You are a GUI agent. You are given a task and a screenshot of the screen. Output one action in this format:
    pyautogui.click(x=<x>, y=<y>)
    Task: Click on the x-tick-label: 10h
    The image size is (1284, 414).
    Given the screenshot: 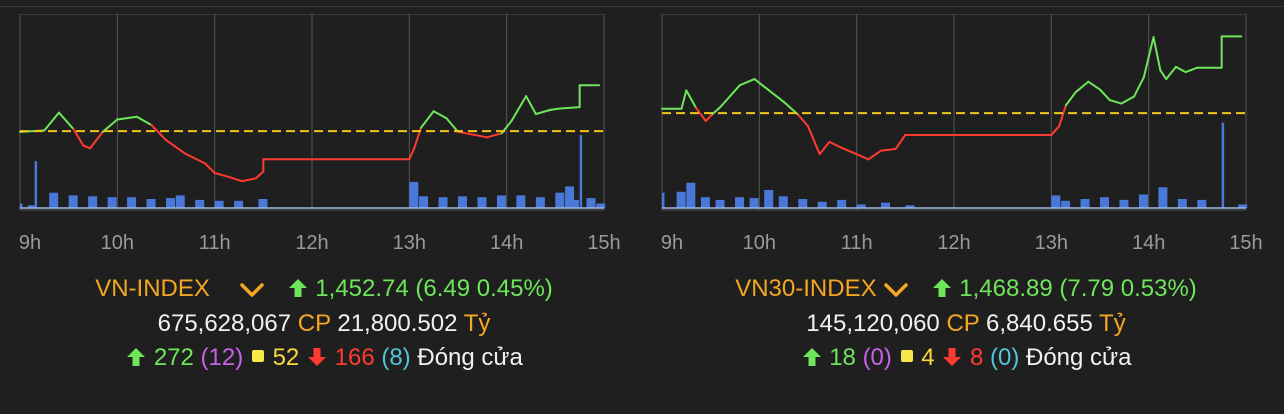 What is the action you would take?
    pyautogui.click(x=759, y=243)
    